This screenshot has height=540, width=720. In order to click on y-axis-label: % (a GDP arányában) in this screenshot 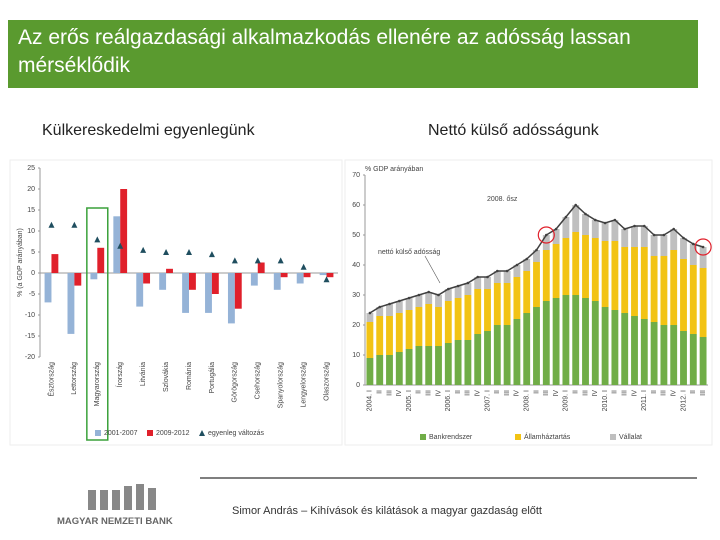, I will do `click(20, 262)`.